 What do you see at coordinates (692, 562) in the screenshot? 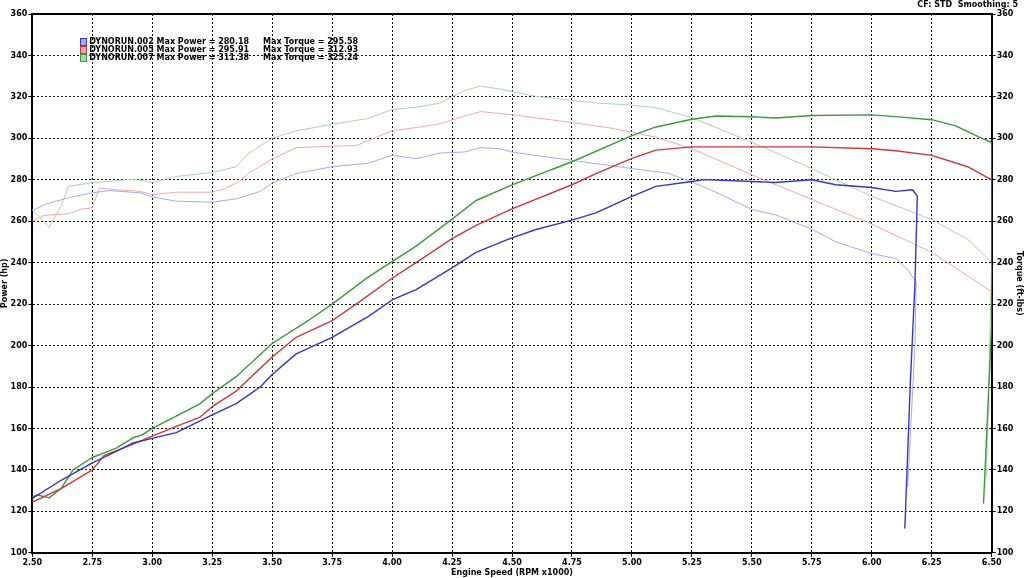
I see `x-tick-label: 5.25` at bounding box center [692, 562].